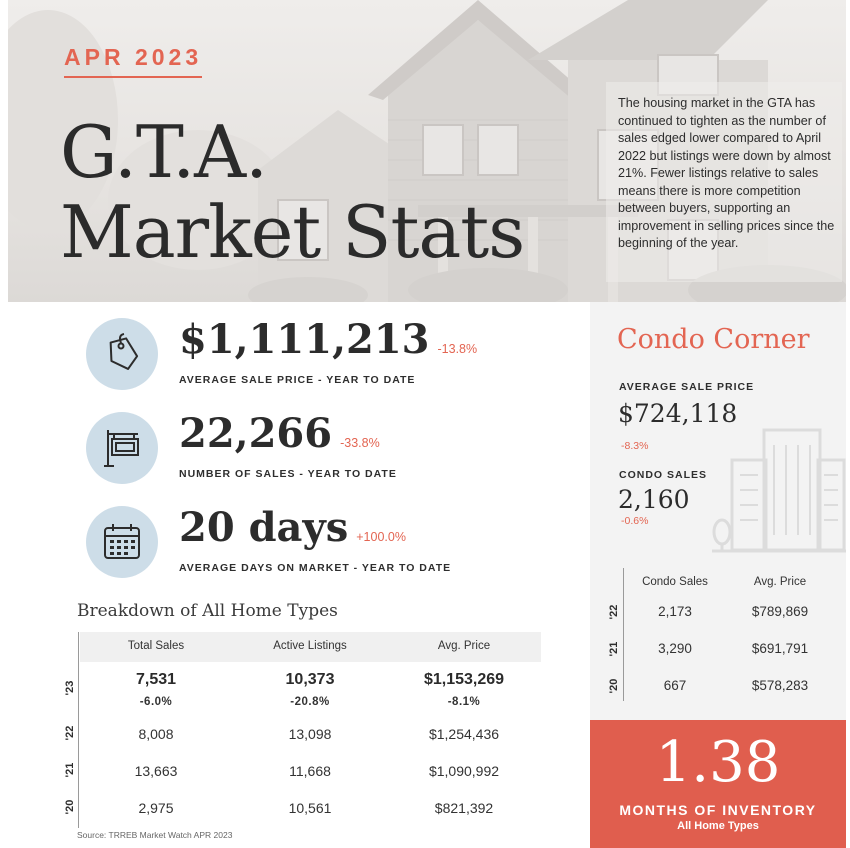 The image size is (850, 848). I want to click on stat-change: -13.8%, so click(457, 349).